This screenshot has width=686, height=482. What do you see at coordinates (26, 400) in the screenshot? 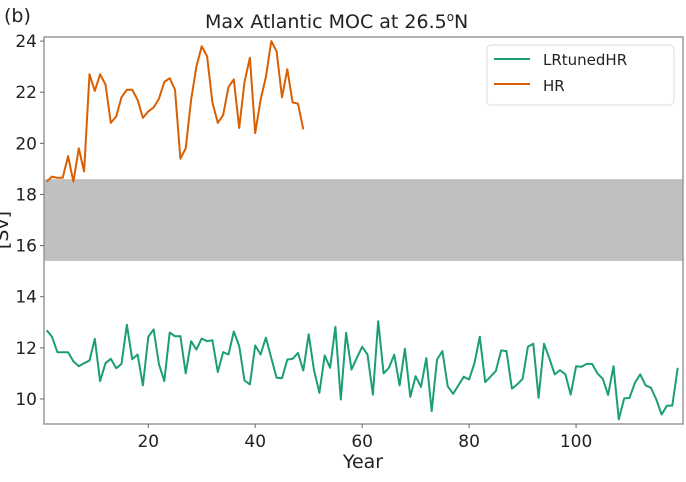
I see `y-tick-label: 10` at bounding box center [26, 400].